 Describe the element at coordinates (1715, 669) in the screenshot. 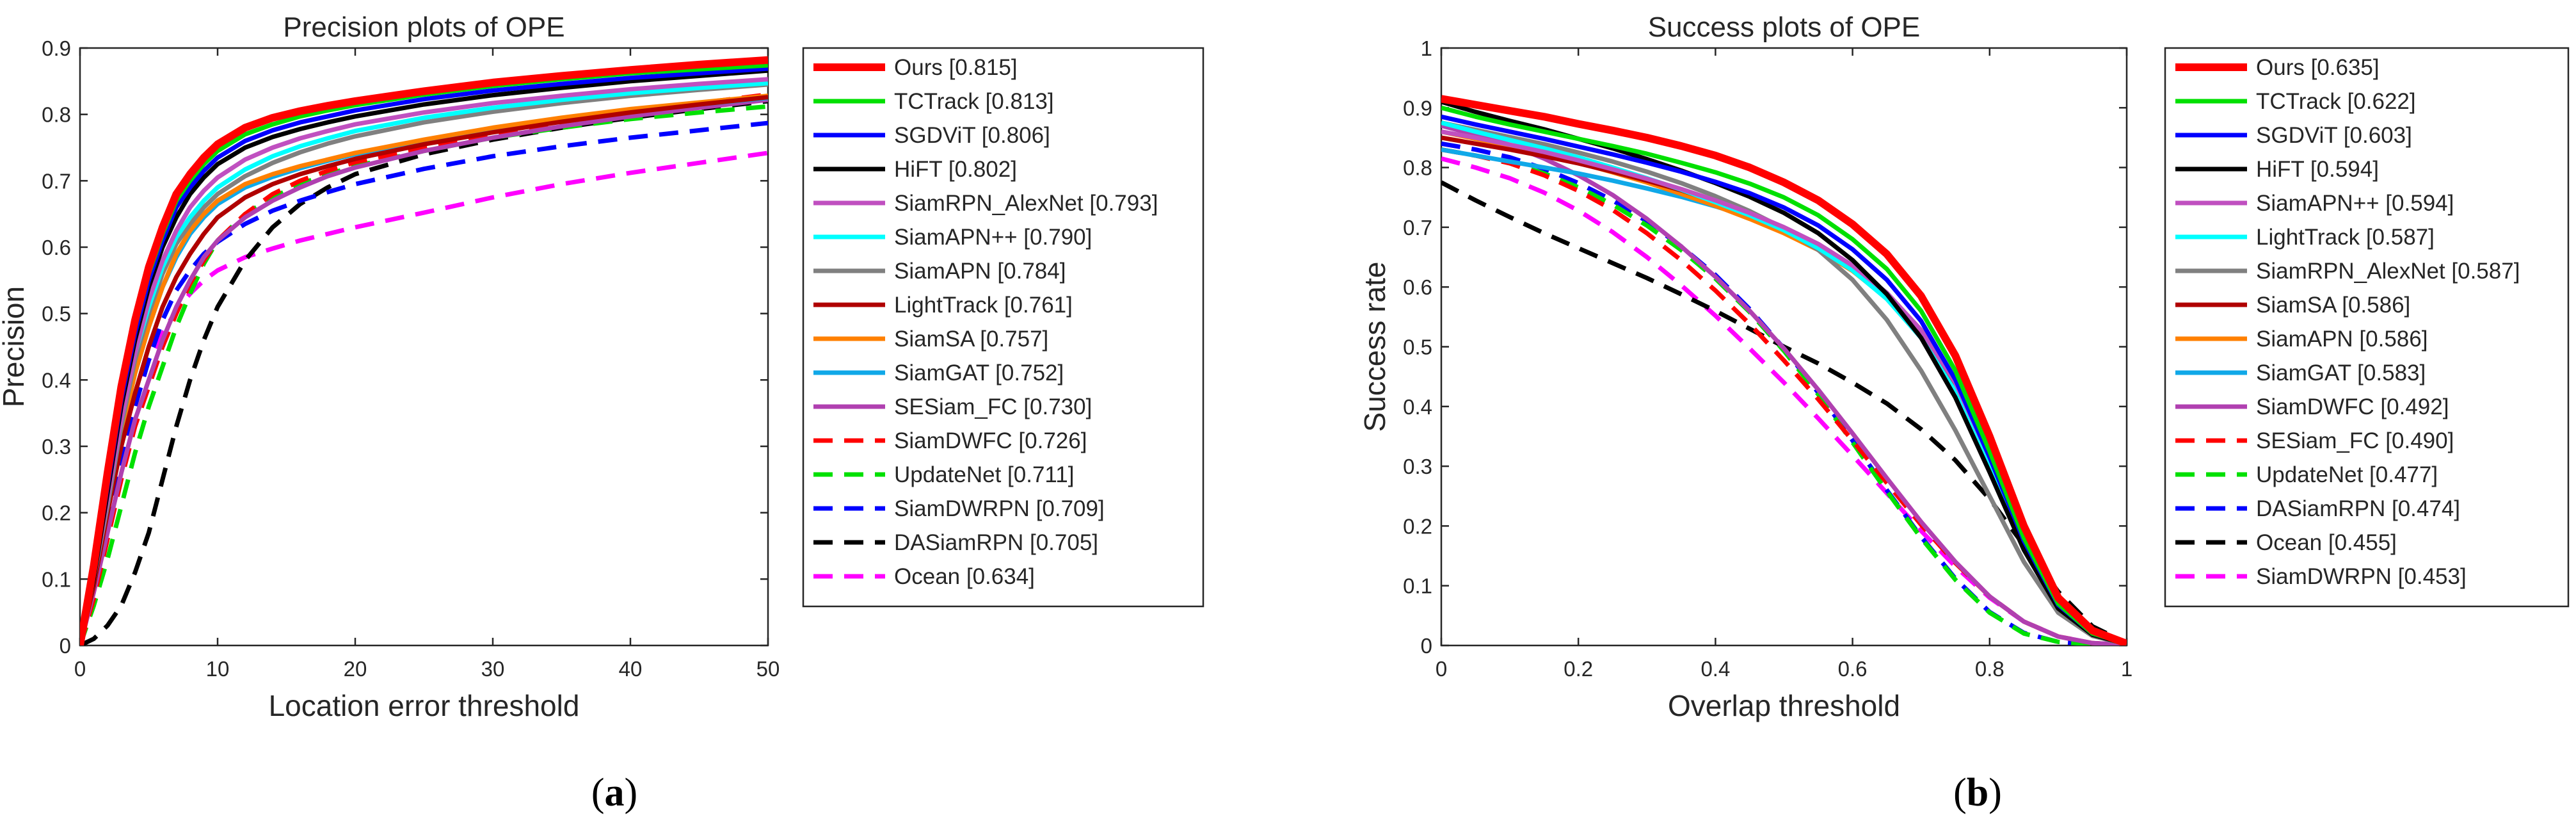

I see `x-tick-label: 0.4` at that location.